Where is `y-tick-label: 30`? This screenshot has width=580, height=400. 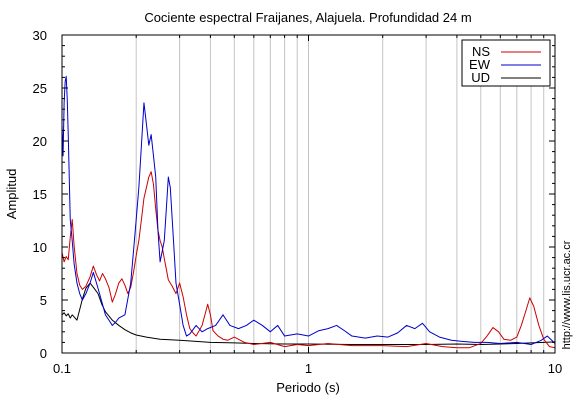
y-tick-label: 30 is located at coordinates (40, 35).